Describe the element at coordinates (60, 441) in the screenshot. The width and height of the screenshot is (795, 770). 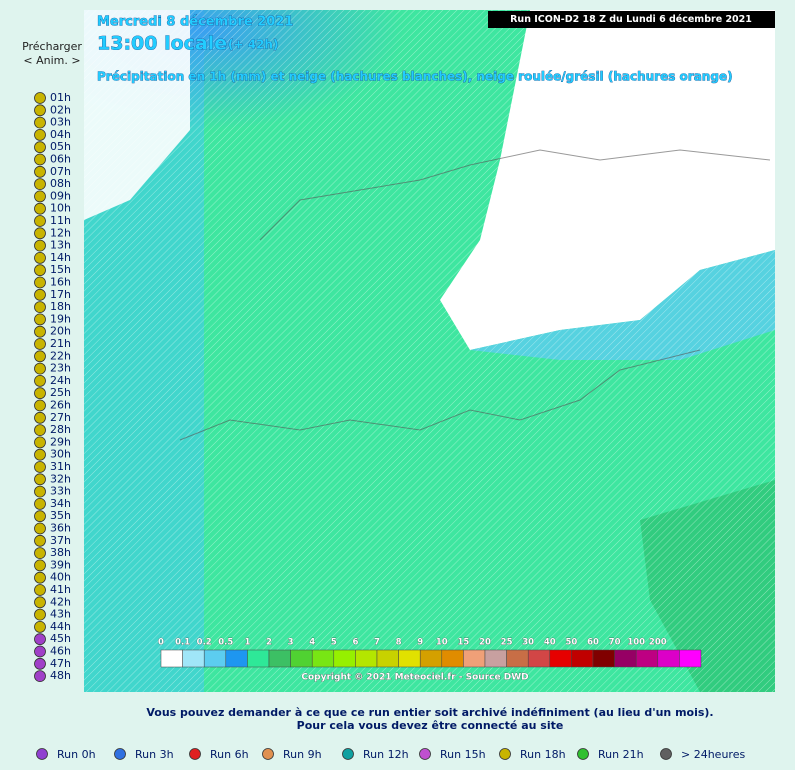
I see `hour-link: 29h` at that location.